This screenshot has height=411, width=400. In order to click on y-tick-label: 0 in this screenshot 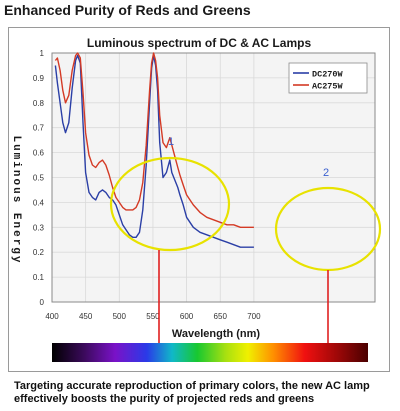, I will do `click(42, 302)`.